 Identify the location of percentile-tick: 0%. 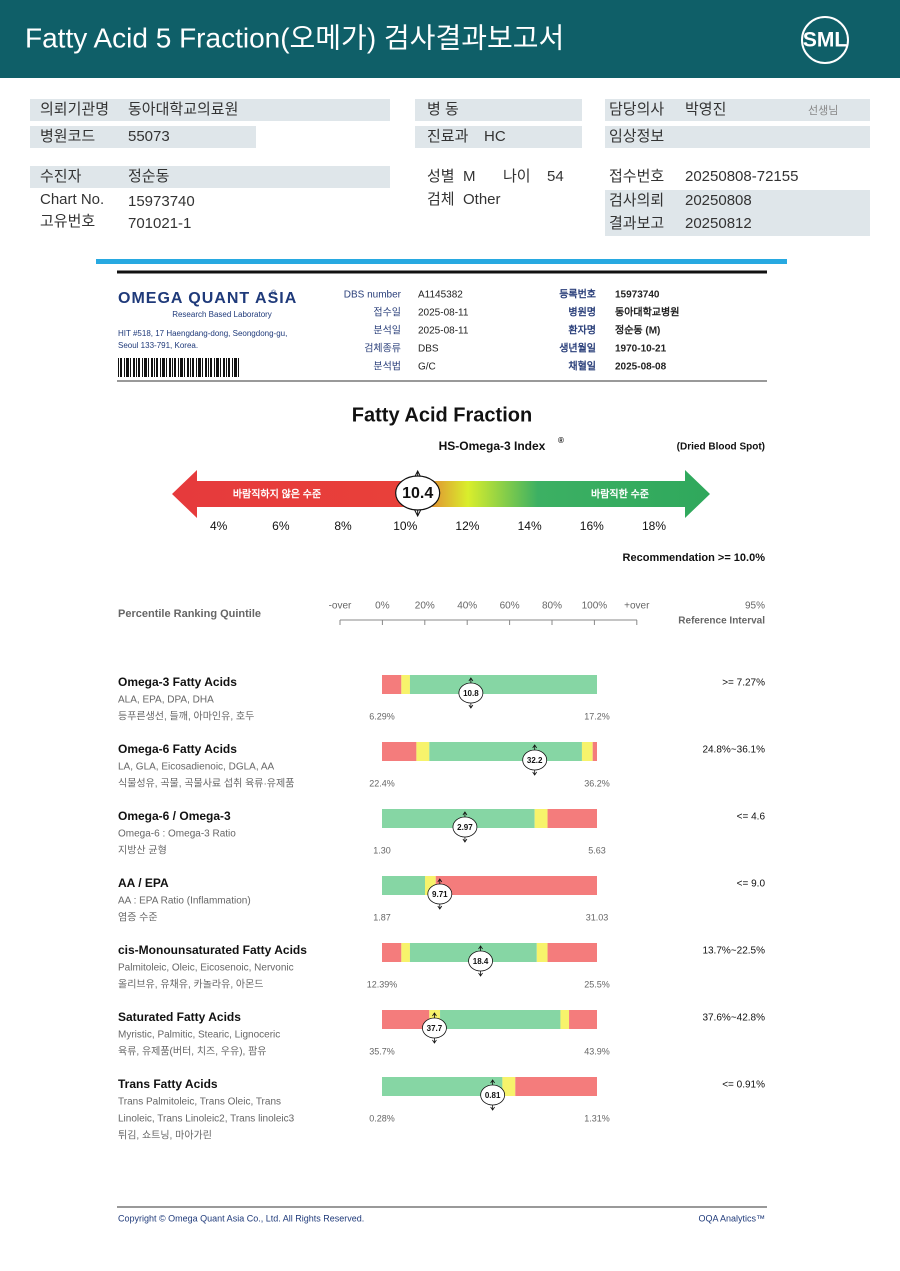
(382, 606).